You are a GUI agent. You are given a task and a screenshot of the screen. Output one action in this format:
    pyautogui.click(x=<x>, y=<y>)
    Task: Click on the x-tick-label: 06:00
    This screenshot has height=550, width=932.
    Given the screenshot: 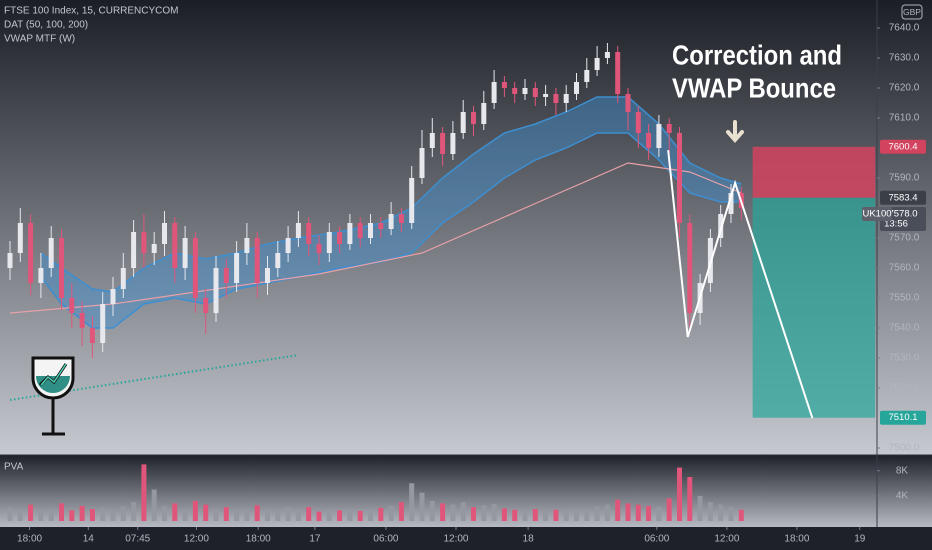 What is the action you would take?
    pyautogui.click(x=656, y=539)
    